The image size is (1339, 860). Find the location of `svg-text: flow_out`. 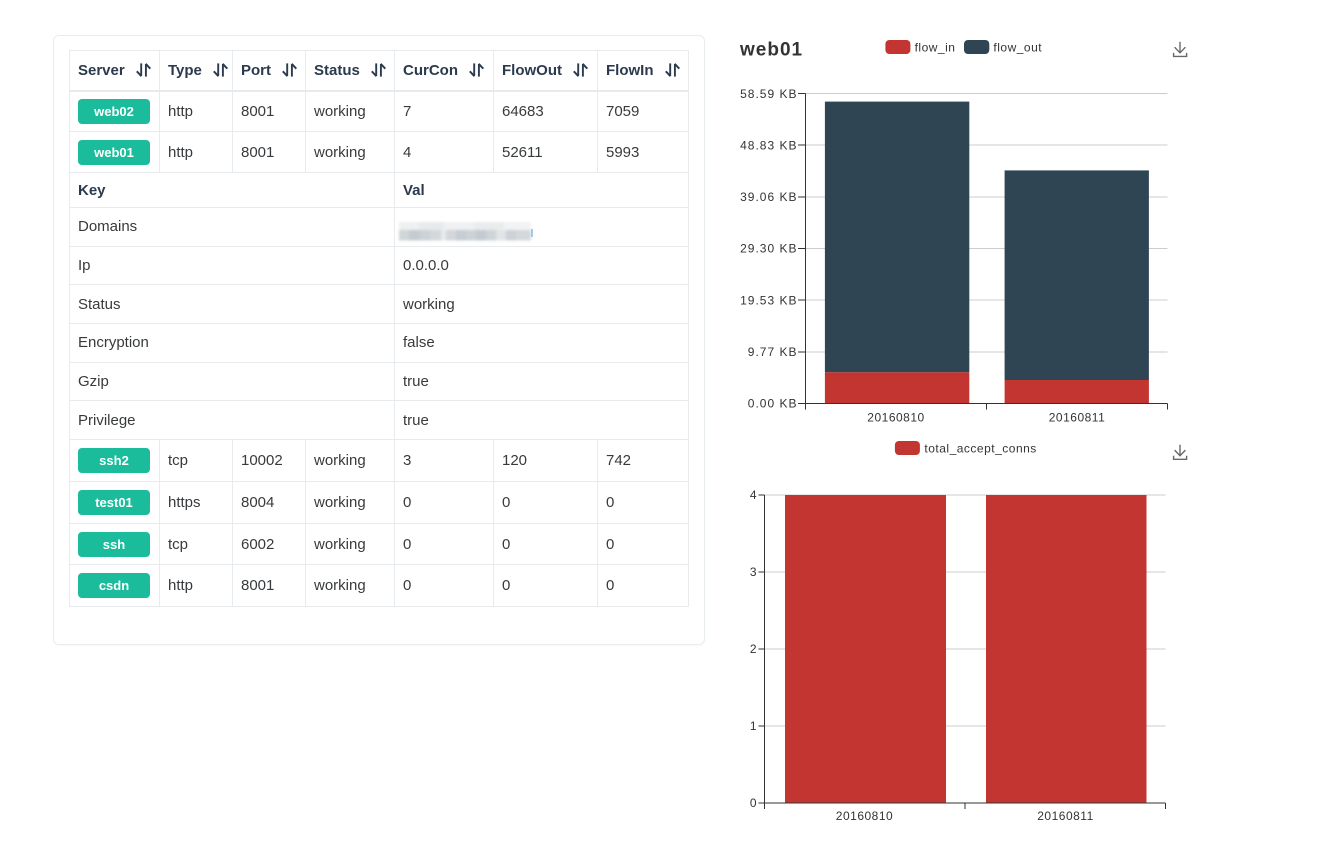

svg-text: flow_out is located at coordinates (1017, 48).